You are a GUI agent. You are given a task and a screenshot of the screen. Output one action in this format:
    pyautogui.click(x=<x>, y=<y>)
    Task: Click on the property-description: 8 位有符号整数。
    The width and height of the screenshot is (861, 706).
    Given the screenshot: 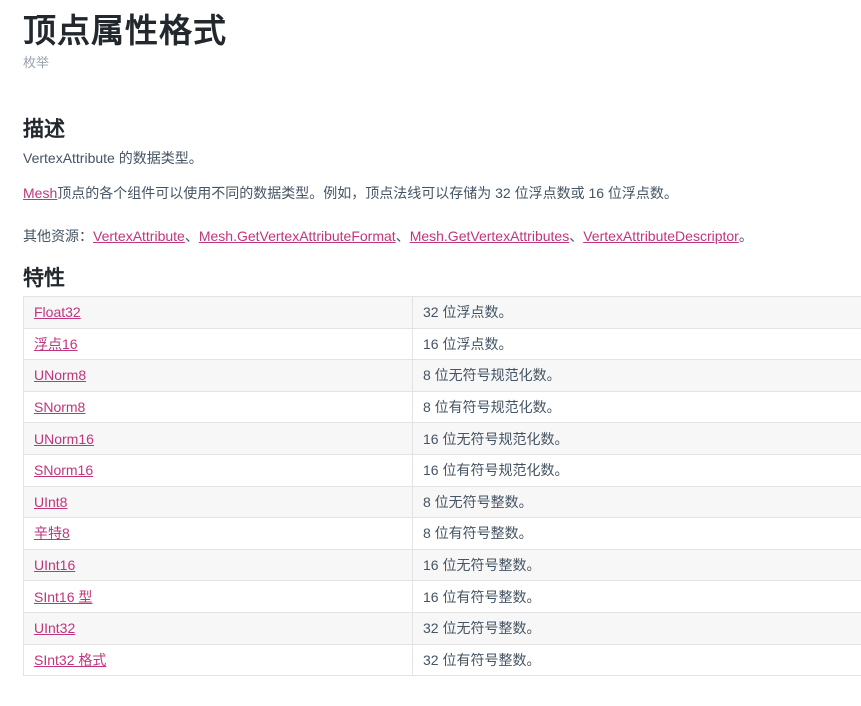 What is the action you would take?
    pyautogui.click(x=636, y=533)
    